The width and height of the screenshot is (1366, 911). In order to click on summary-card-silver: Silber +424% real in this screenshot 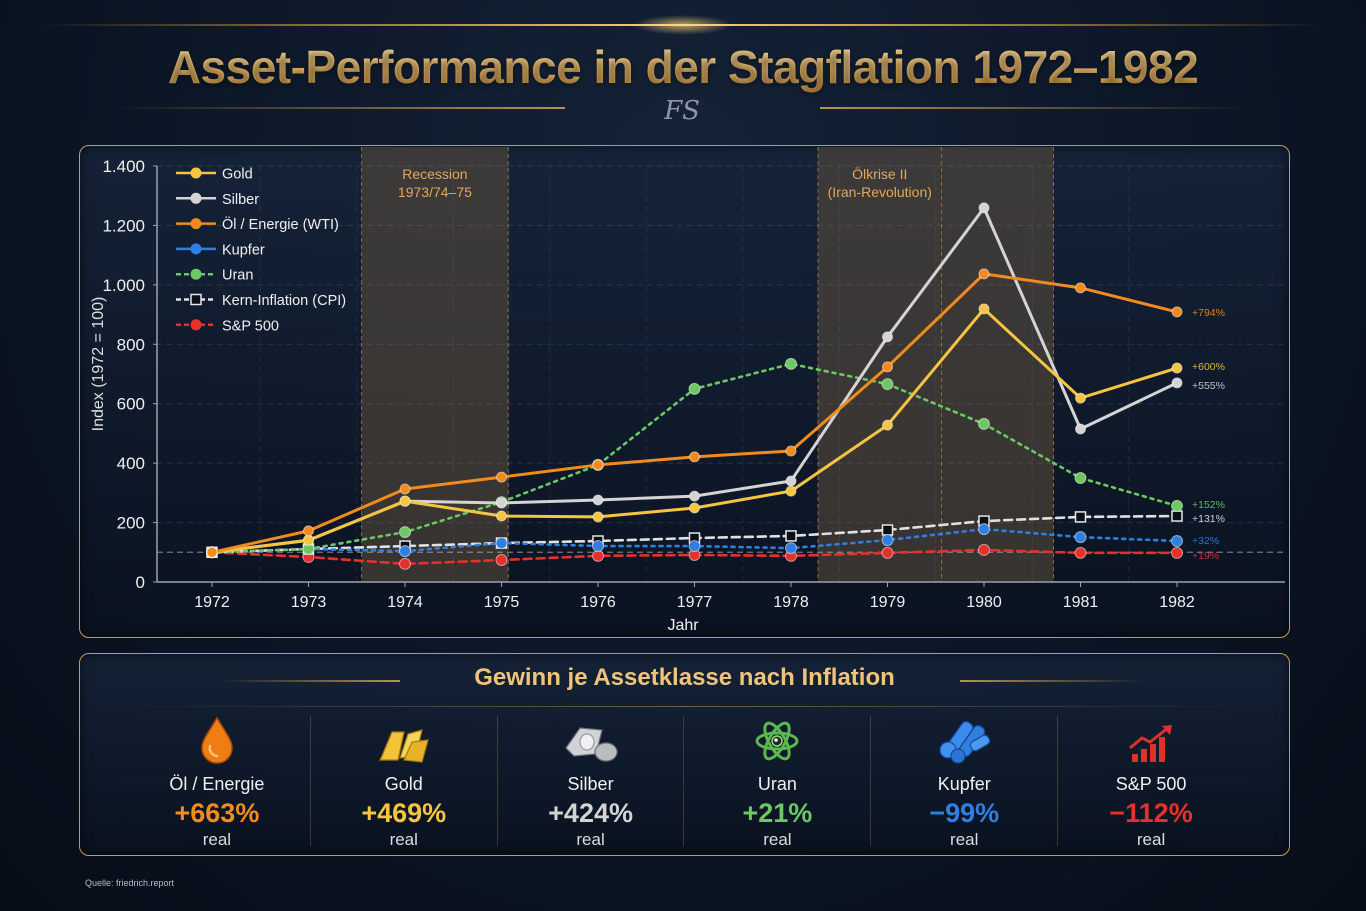, I will do `click(590, 782)`.